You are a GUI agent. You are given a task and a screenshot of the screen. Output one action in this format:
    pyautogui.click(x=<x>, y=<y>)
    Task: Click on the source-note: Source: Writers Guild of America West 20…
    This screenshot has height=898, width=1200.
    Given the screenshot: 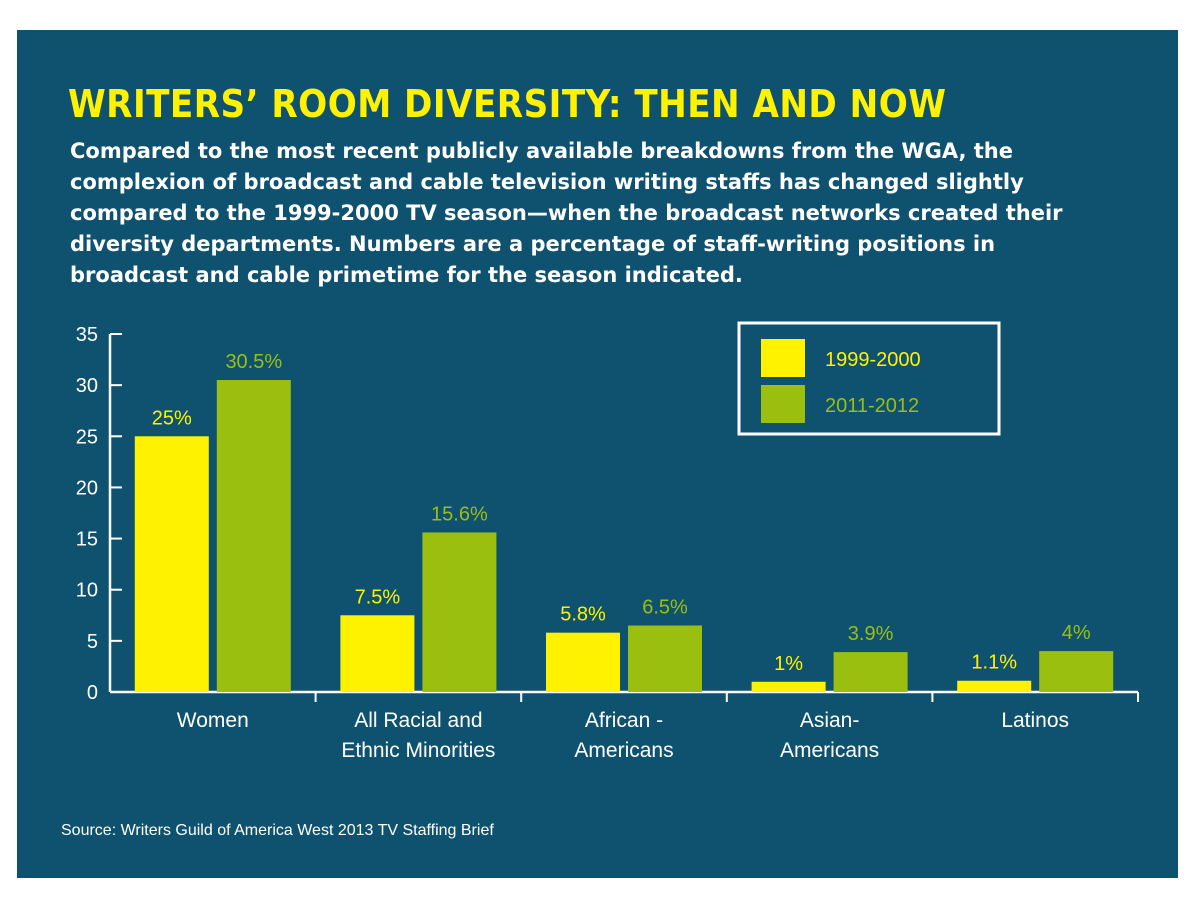 What is the action you would take?
    pyautogui.click(x=277, y=830)
    